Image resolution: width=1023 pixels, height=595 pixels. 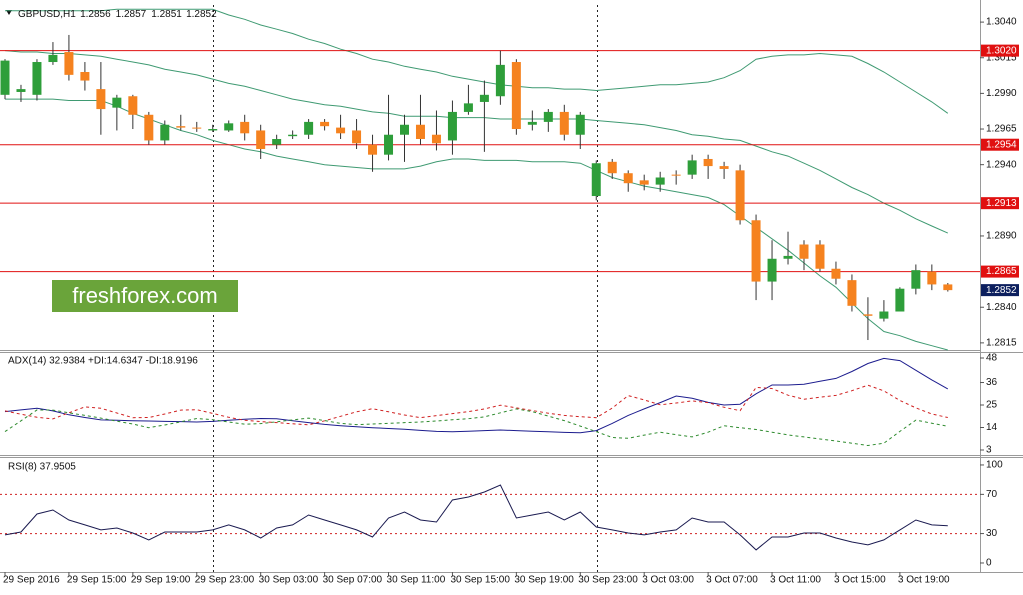 I want to click on x-tick-label: 3 Oct 11:00, so click(x=795, y=580).